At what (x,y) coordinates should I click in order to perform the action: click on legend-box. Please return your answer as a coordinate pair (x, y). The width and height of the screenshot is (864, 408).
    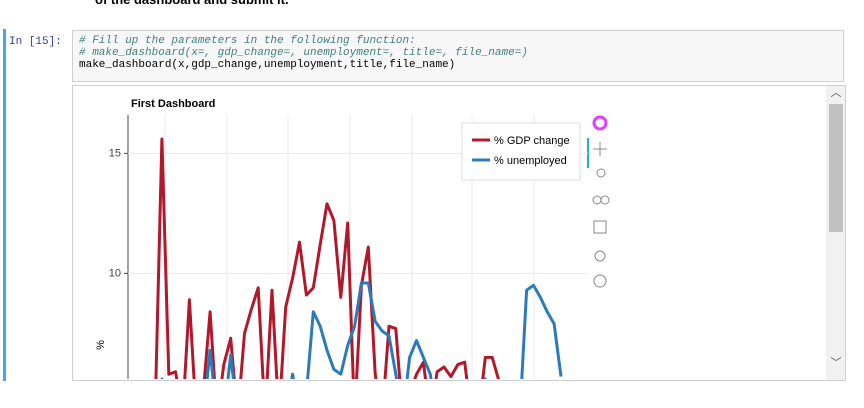
    Looking at the image, I should click on (521, 151).